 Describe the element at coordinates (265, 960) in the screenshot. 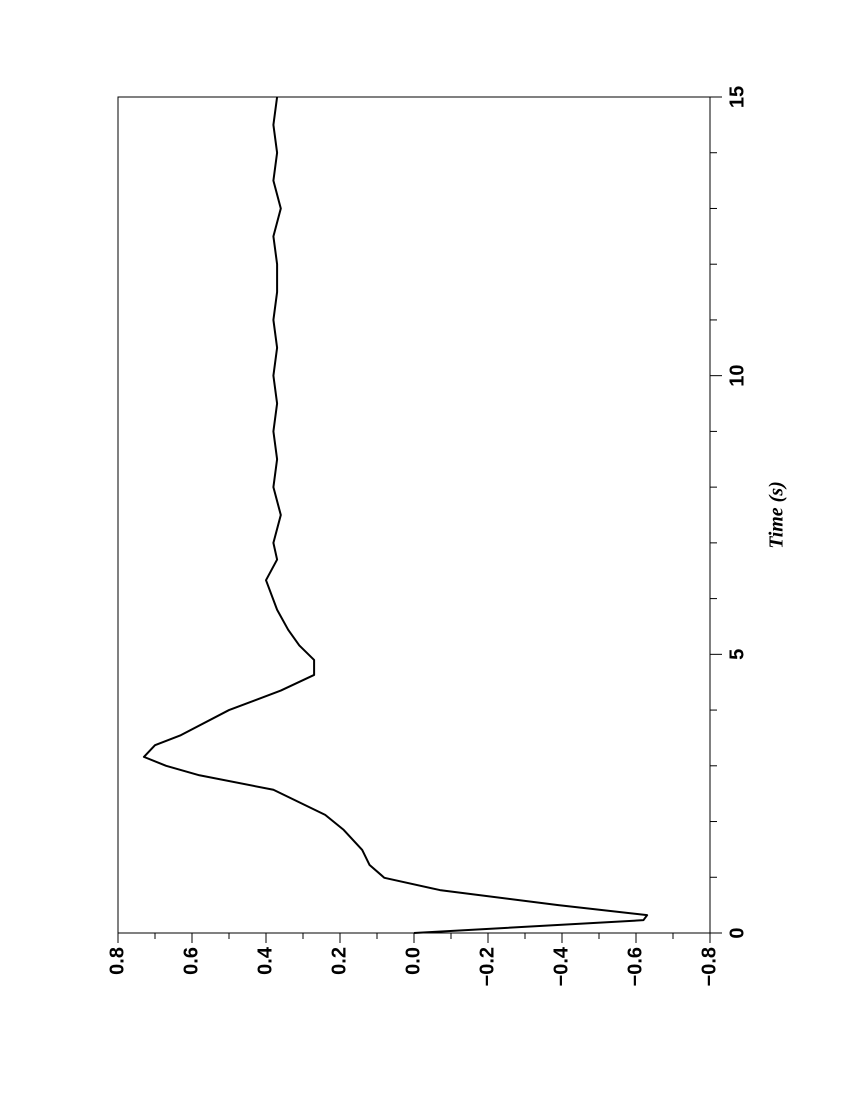

I see `y-tick-label: 0.4` at that location.